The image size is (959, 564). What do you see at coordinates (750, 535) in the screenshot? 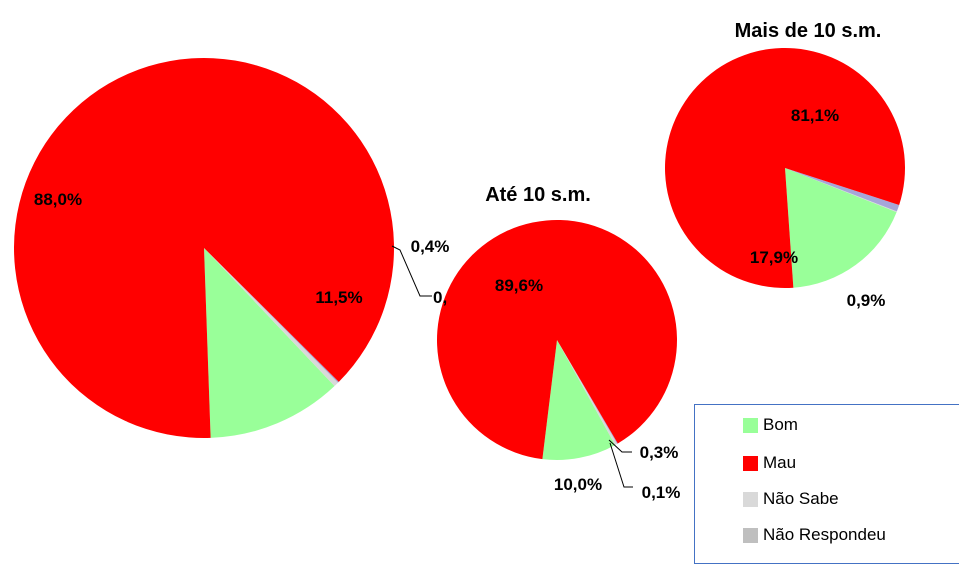
I see `legend-swatch-nao-respondeu` at bounding box center [750, 535].